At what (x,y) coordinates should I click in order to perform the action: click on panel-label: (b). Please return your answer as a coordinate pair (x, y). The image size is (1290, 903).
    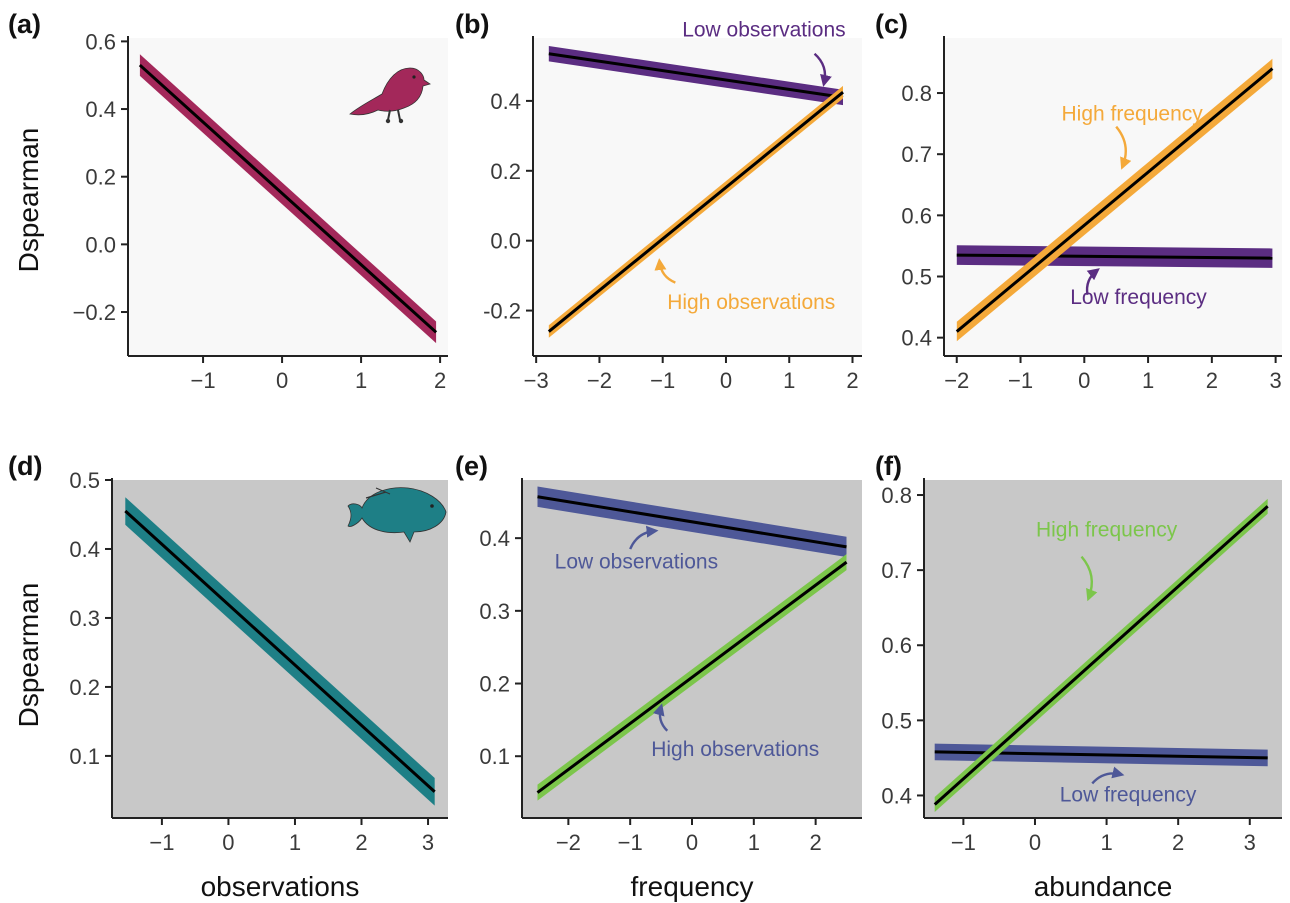
    Looking at the image, I should click on (472, 24).